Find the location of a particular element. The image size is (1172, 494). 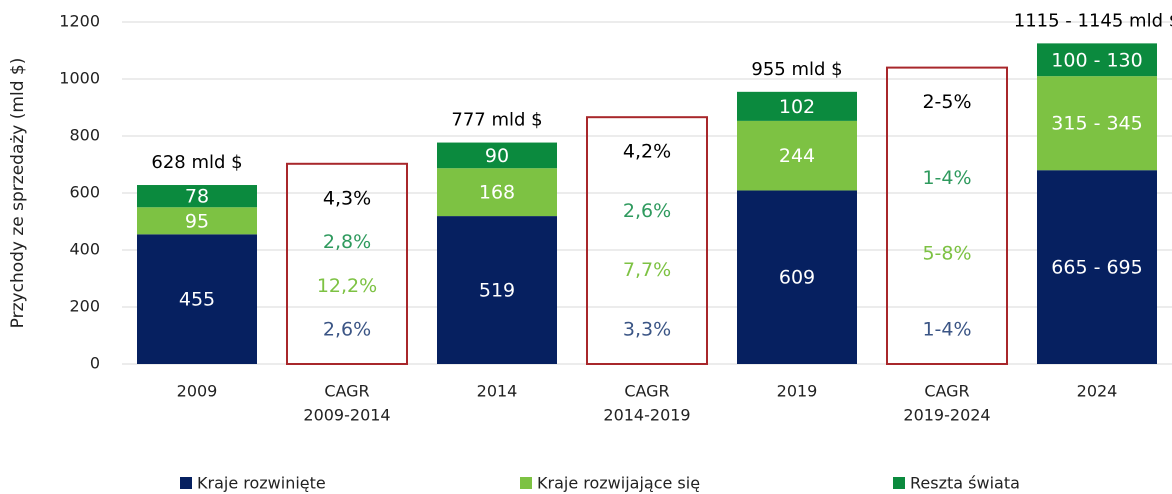

data-label: 244 is located at coordinates (797, 156).